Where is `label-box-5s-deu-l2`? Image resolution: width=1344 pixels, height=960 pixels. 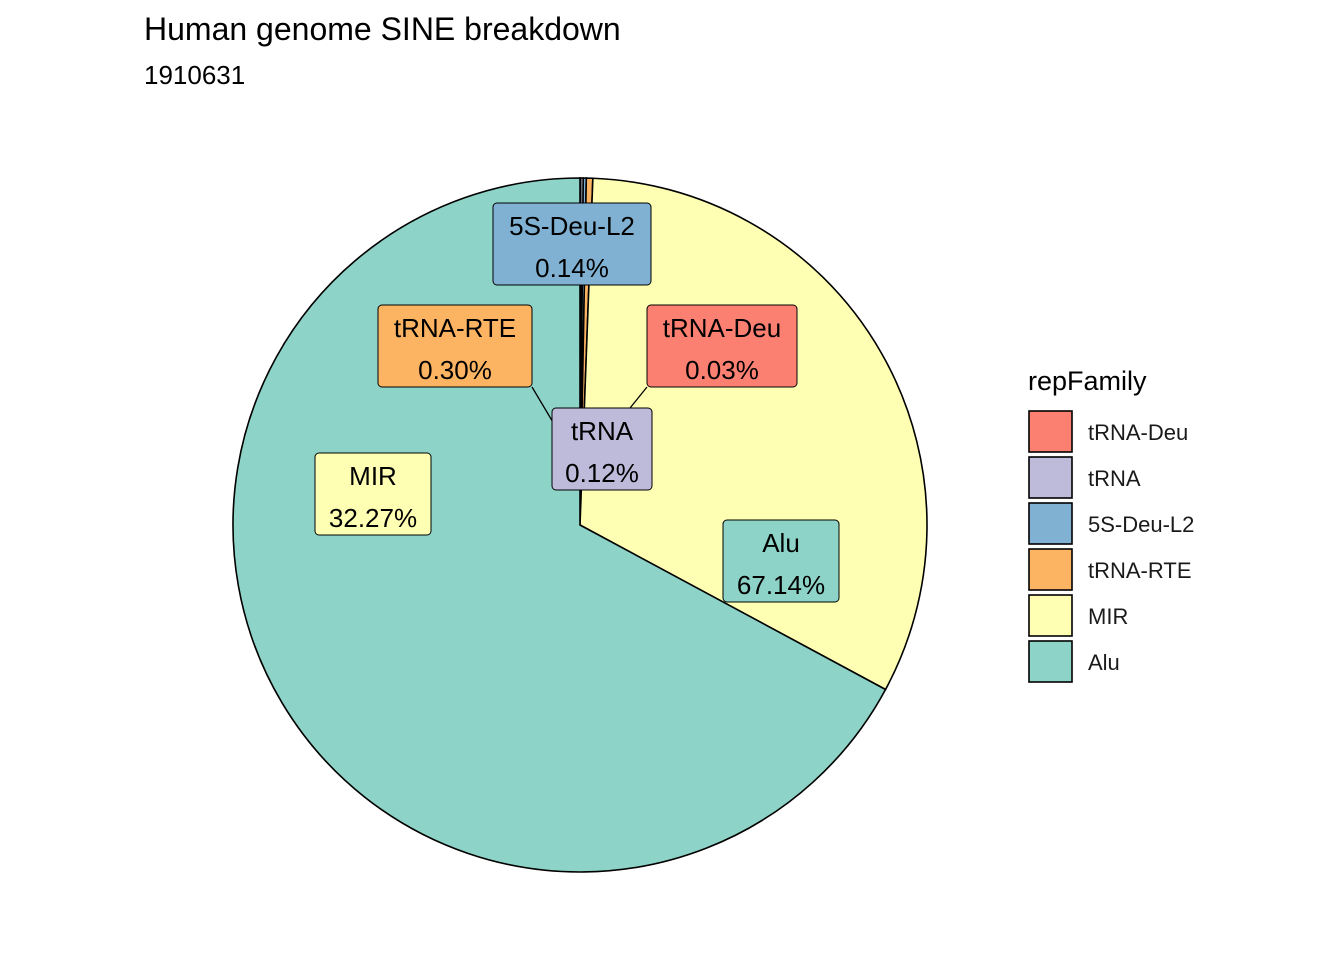
label-box-5s-deu-l2 is located at coordinates (572, 244).